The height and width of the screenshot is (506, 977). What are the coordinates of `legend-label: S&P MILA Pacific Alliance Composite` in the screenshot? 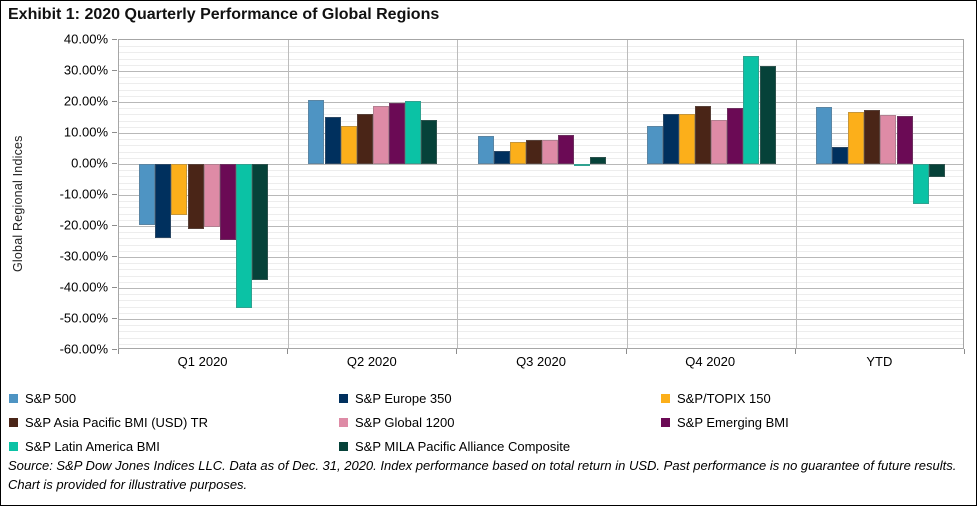 It's located at (463, 446).